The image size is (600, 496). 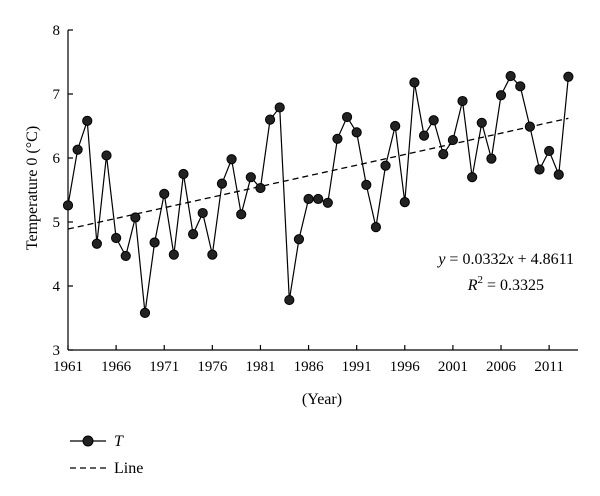 What do you see at coordinates (106, 468) in the screenshot?
I see `legend-item-line: Line` at bounding box center [106, 468].